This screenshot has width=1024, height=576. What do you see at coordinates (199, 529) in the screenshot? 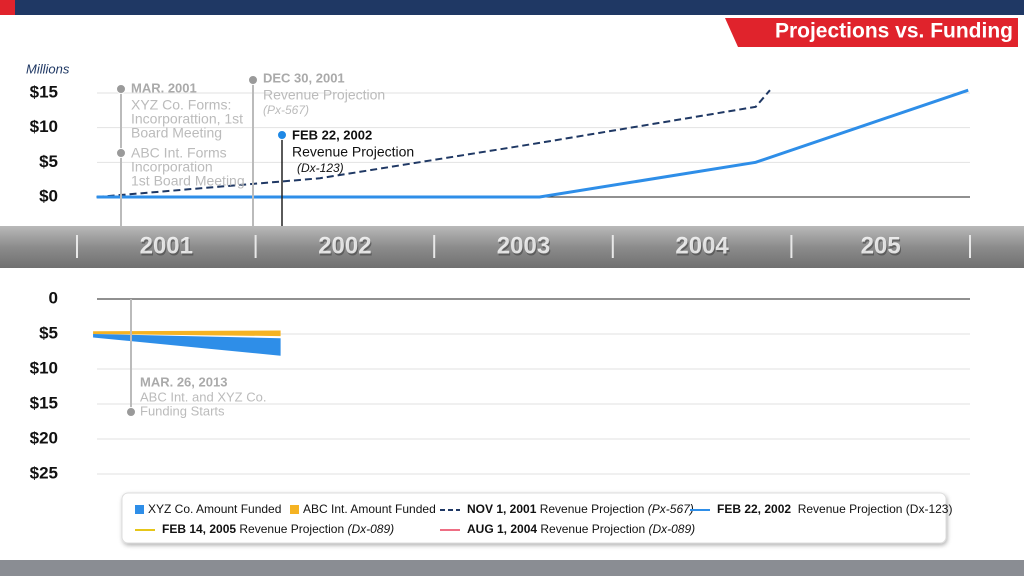
I see `legend-bold: FEB 14, 2005` at bounding box center [199, 529].